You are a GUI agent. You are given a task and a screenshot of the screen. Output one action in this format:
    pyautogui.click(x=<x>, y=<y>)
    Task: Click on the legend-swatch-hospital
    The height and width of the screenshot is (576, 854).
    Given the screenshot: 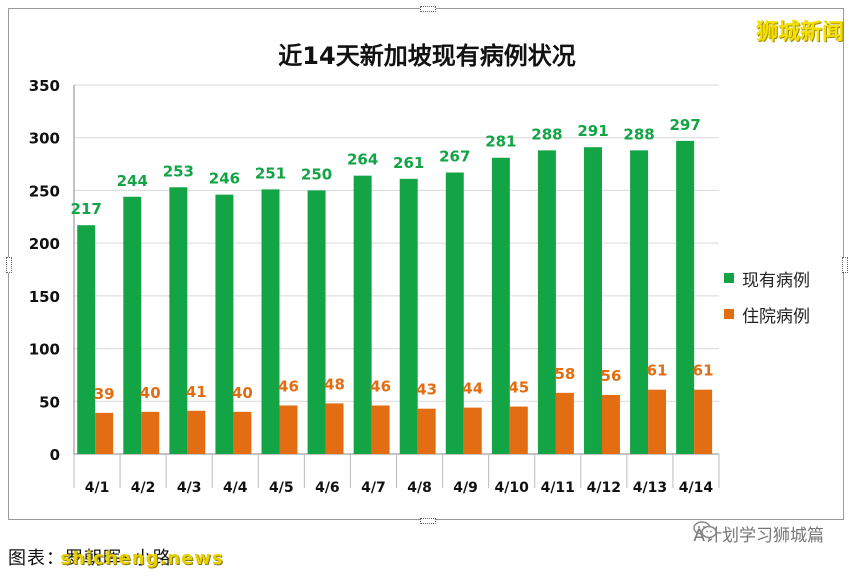 What is the action you would take?
    pyautogui.click(x=729, y=314)
    